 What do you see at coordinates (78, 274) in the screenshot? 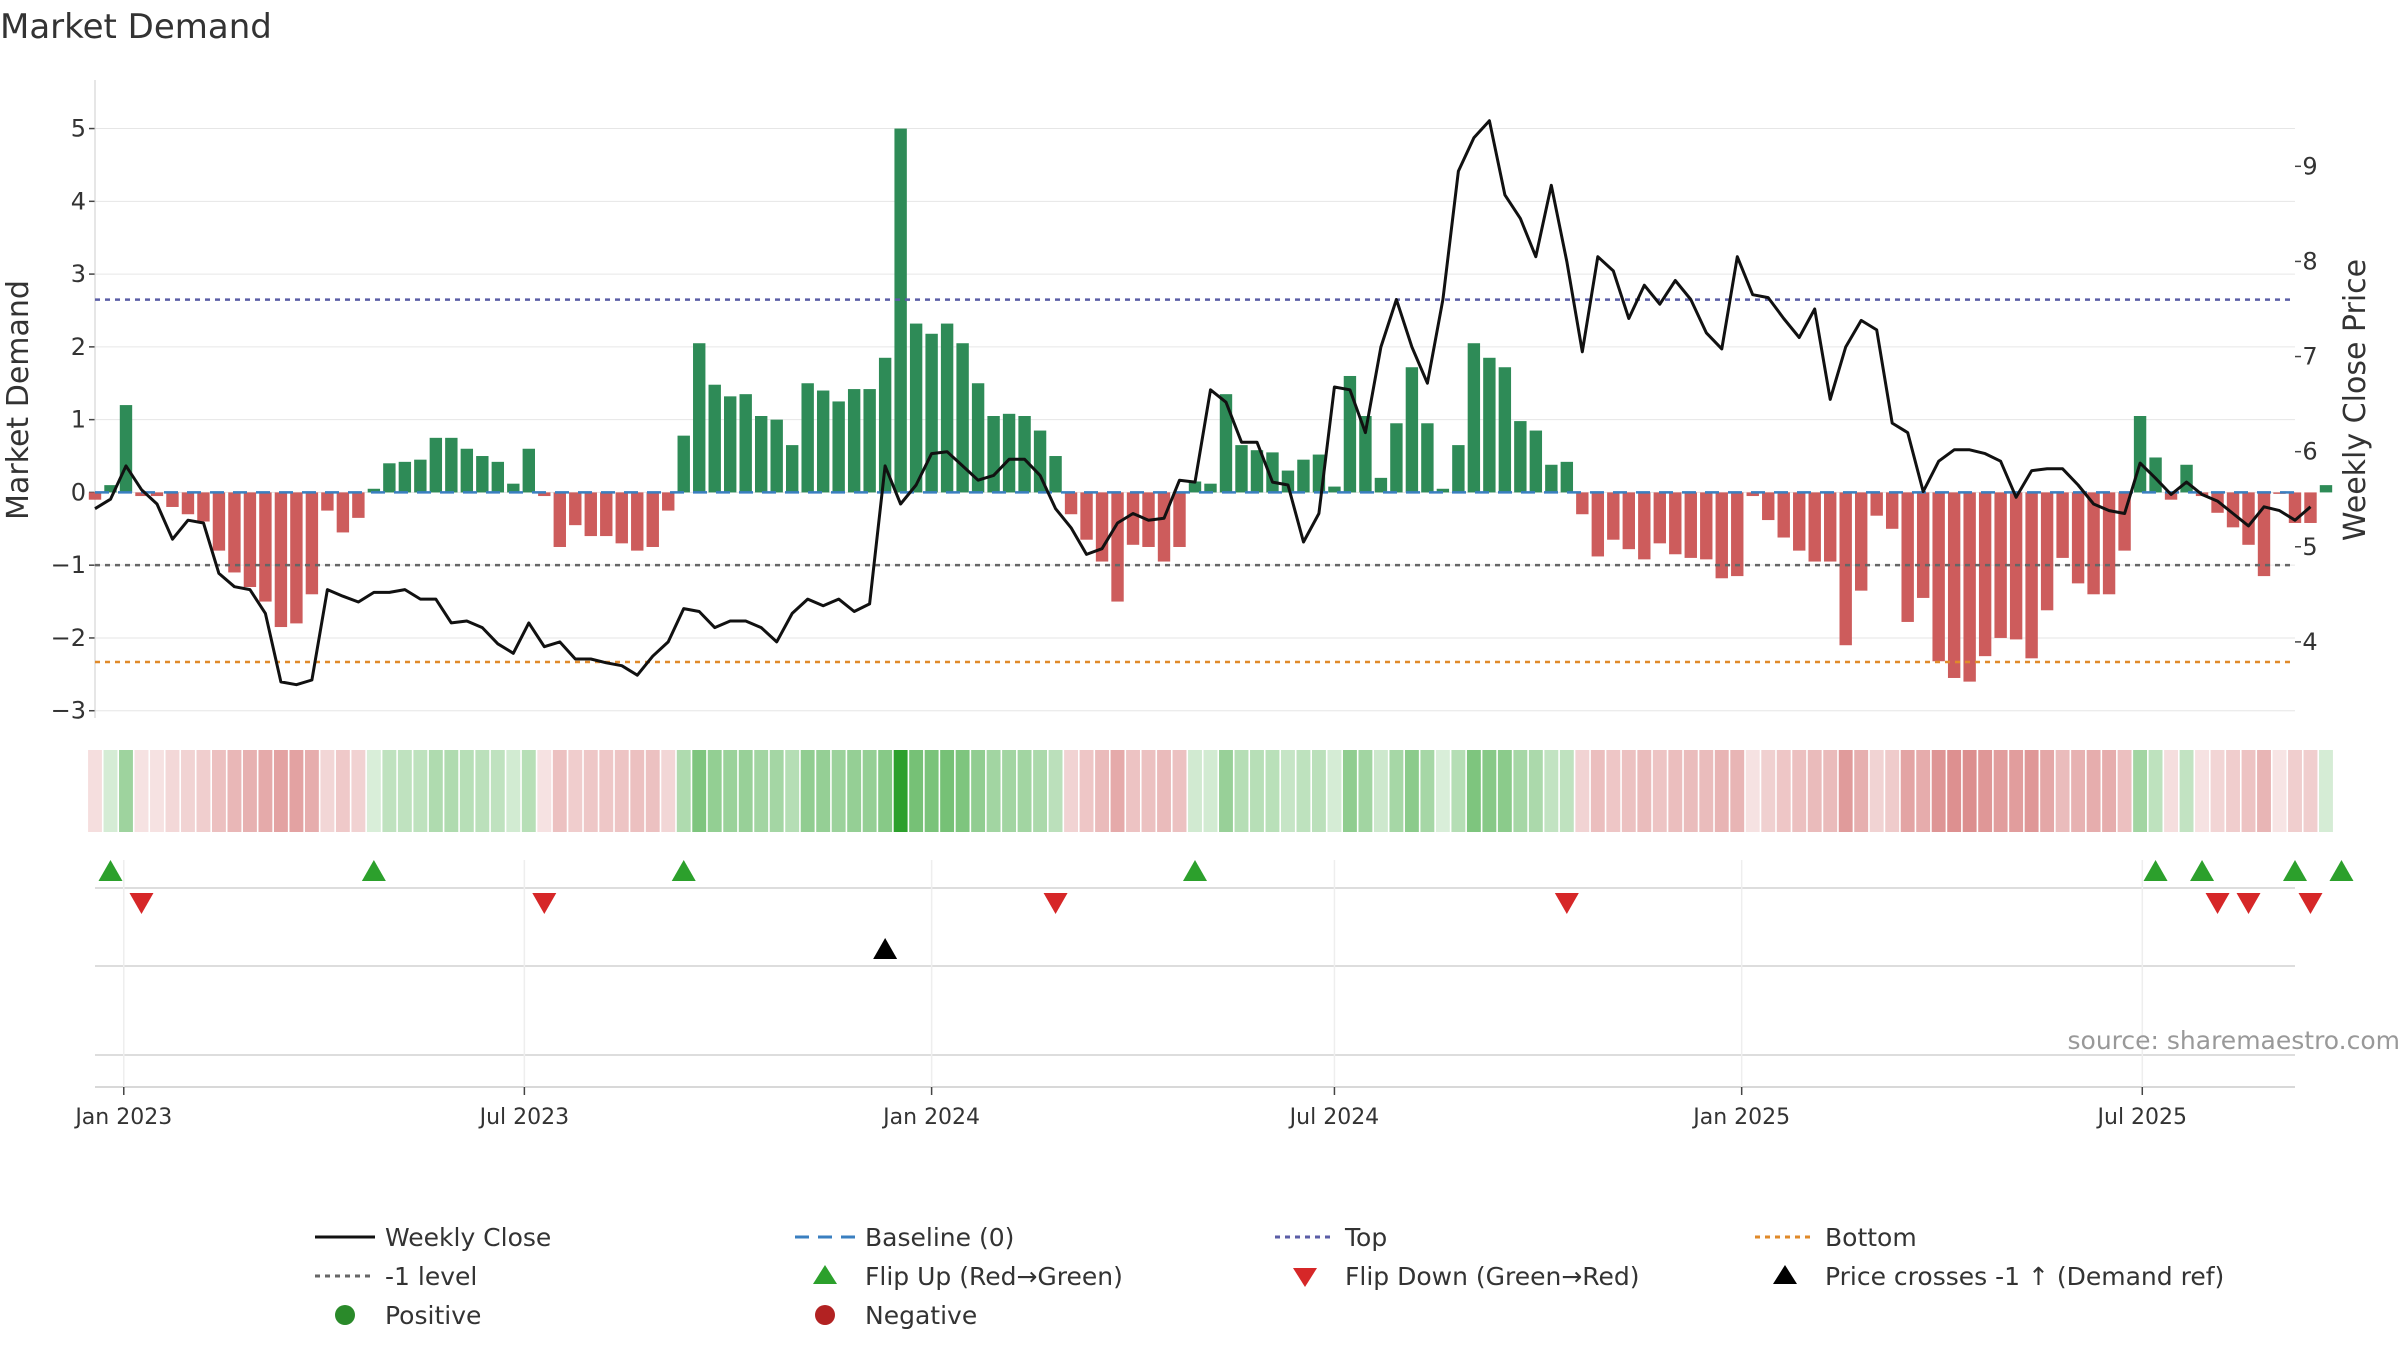
I see `y-tick-label: 3` at bounding box center [78, 274].